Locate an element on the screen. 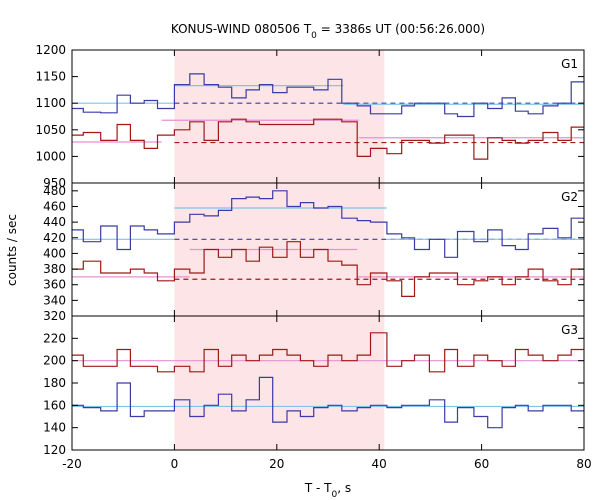  g3-y-tick-label: 180 is located at coordinates (54, 383).